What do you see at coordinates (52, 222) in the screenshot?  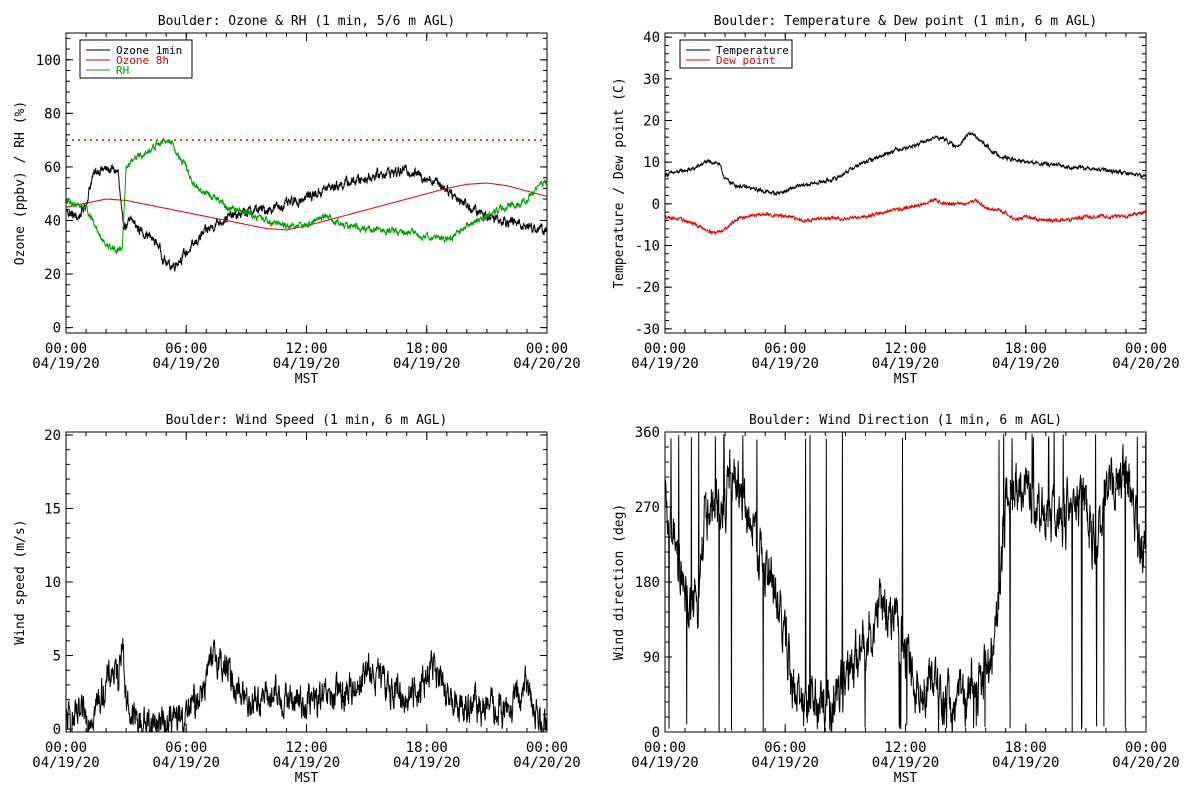 I see `y-tick-label: 40` at bounding box center [52, 222].